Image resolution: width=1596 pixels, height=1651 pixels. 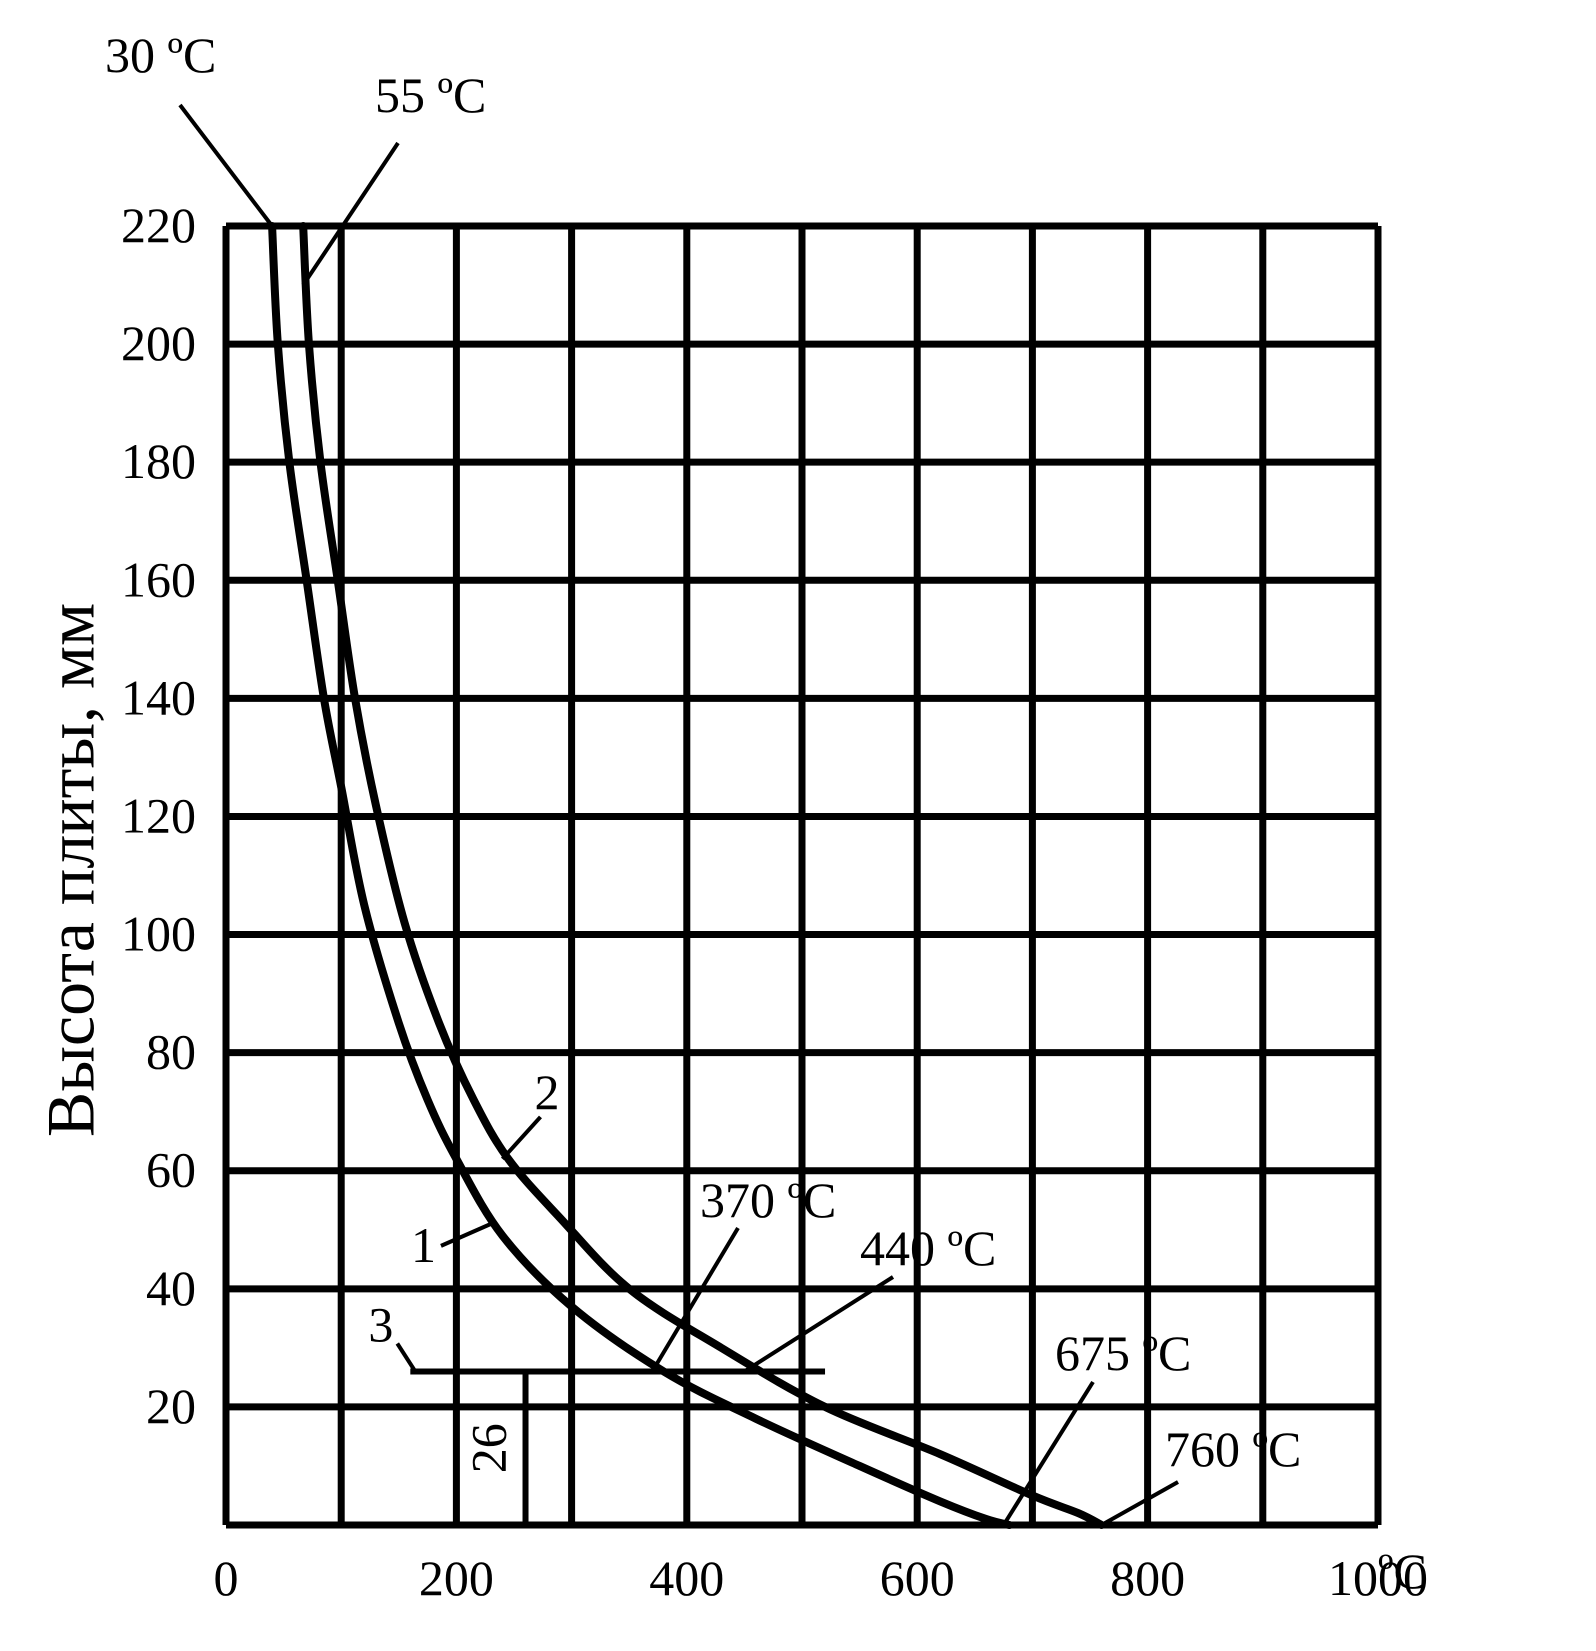 What do you see at coordinates (158, 815) in the screenshot?
I see `y-tick-label: 120` at bounding box center [158, 815].